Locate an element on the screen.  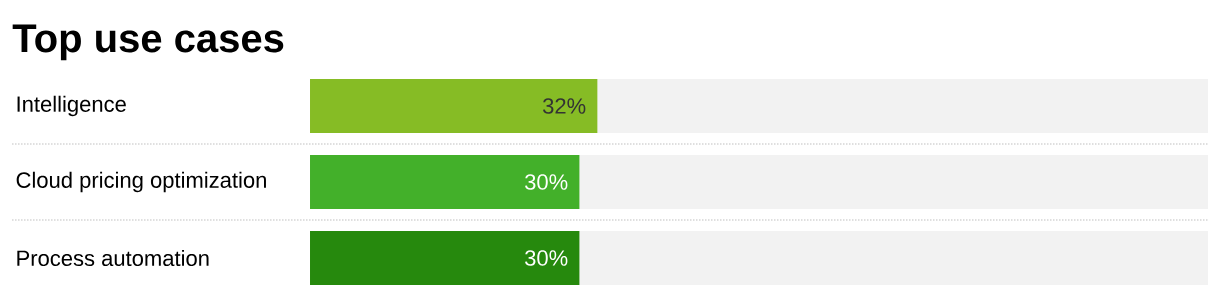
y-tick-label: Cloud pricing optimization is located at coordinates (141, 182).